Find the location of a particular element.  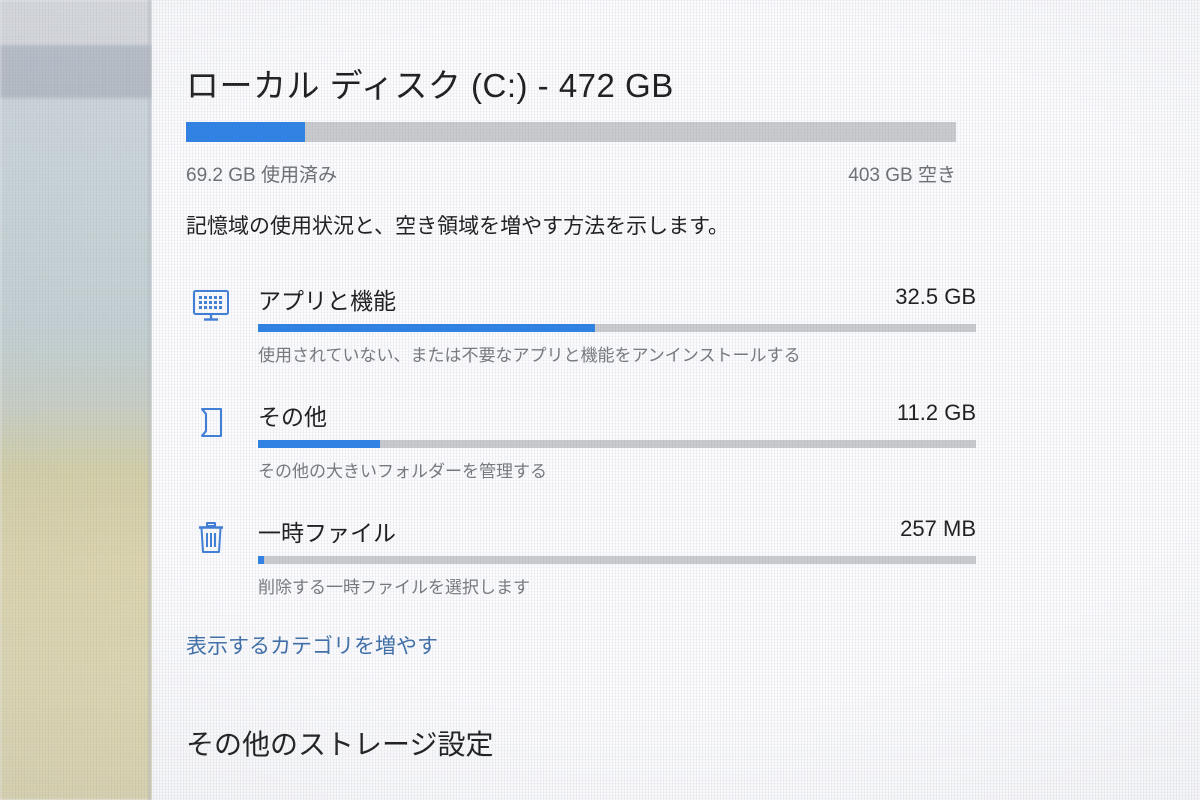

category-size: 257 MB is located at coordinates (938, 528).